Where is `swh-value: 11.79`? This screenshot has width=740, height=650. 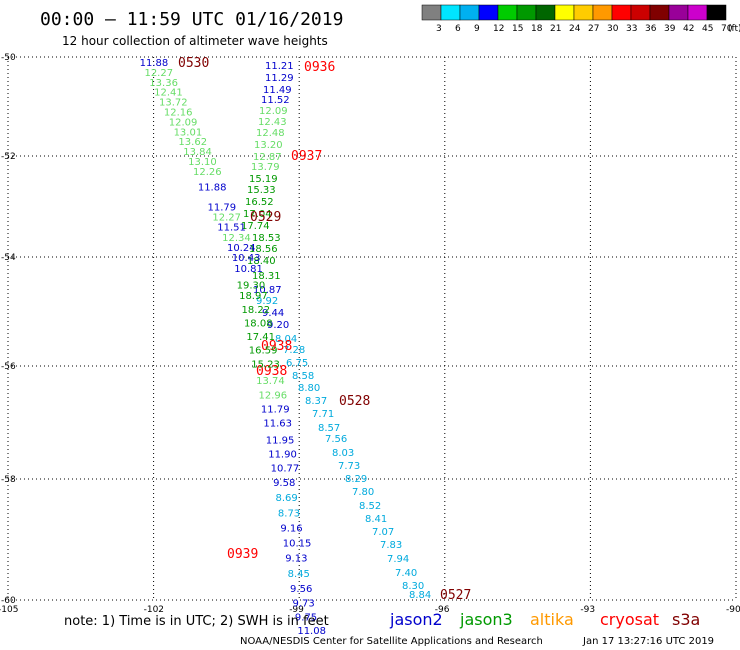
swh-value: 11.79 is located at coordinates (275, 409).